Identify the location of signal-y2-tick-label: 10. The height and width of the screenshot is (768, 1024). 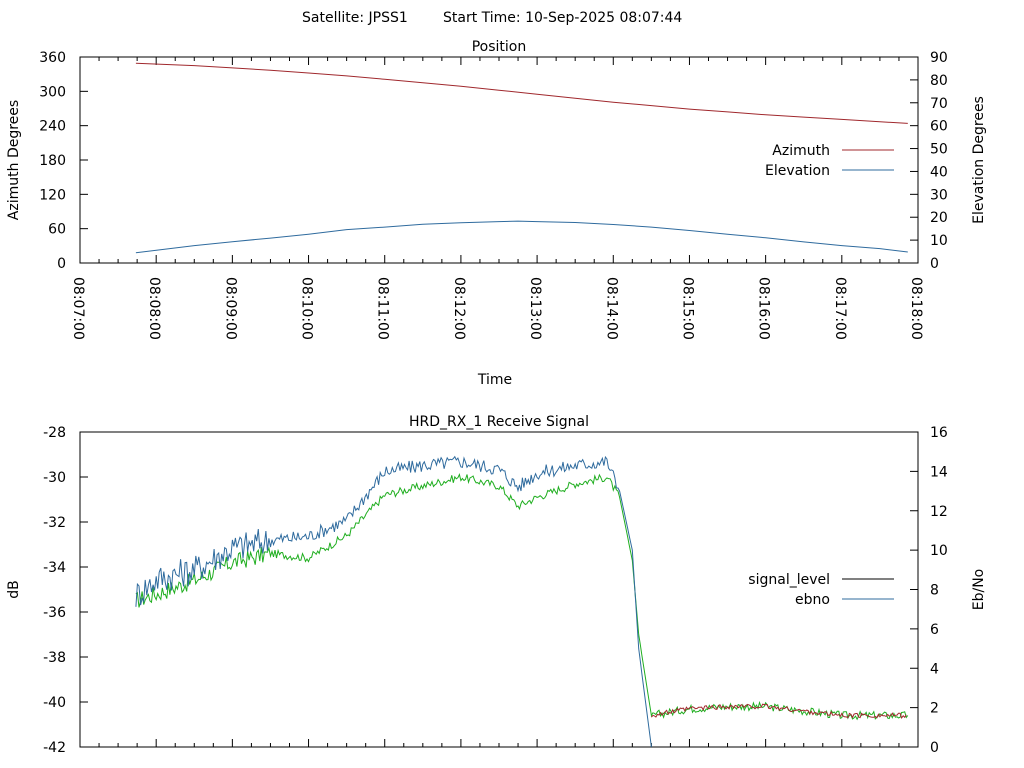
(939, 551).